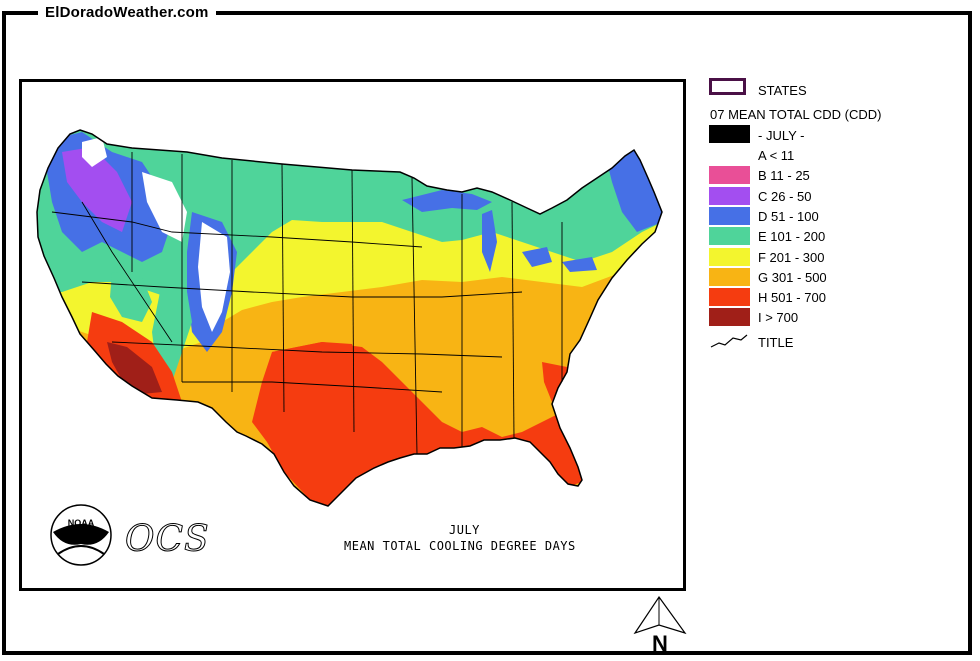 Image resolution: width=980 pixels, height=661 pixels. What do you see at coordinates (81, 535) in the screenshot?
I see `noaa-logo: NOAA` at bounding box center [81, 535].